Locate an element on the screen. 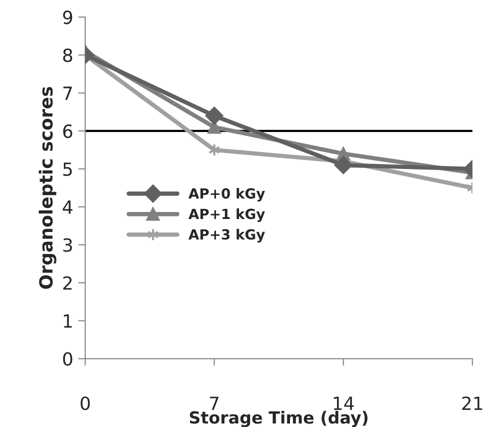  legend-label: AP+1 kGy is located at coordinates (226, 215).